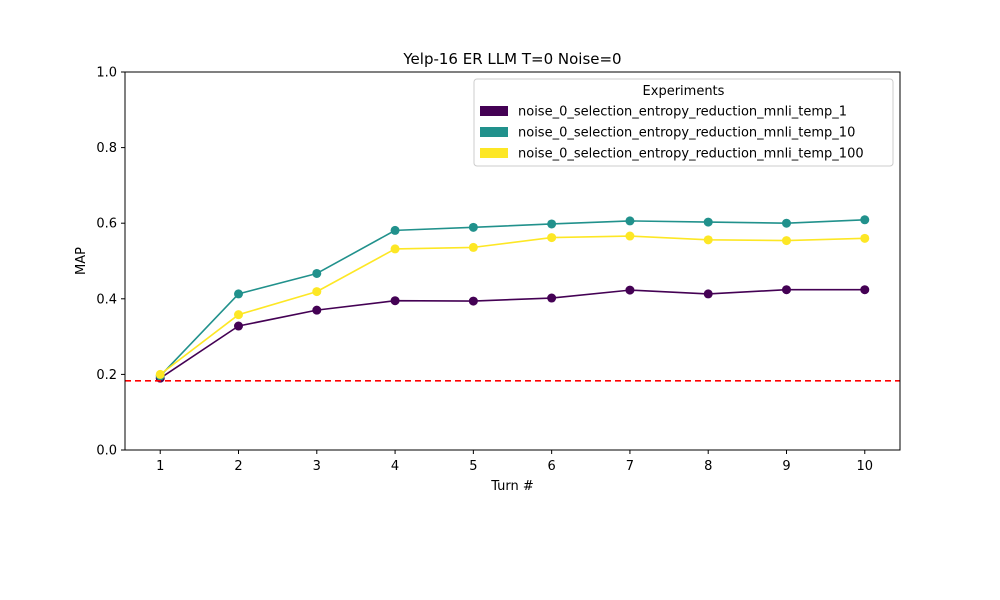 This screenshot has height=600, width=1000. Describe the element at coordinates (786, 466) in the screenshot. I see `x-tick-label: 9` at that location.